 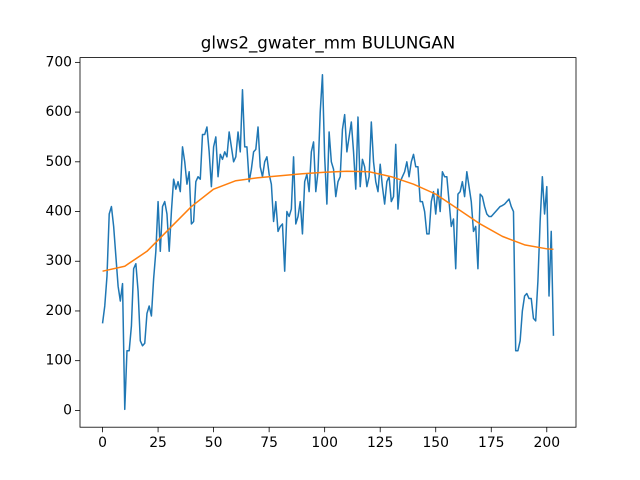 What do you see at coordinates (58, 361) in the screenshot?
I see `y-tick-label: 100` at bounding box center [58, 361].